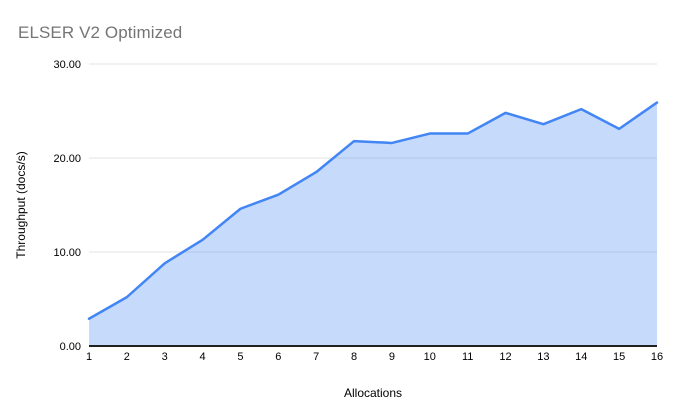 This screenshot has width=677, height=419. Describe the element at coordinates (581, 357) in the screenshot. I see `x-tick-label: 14` at that location.